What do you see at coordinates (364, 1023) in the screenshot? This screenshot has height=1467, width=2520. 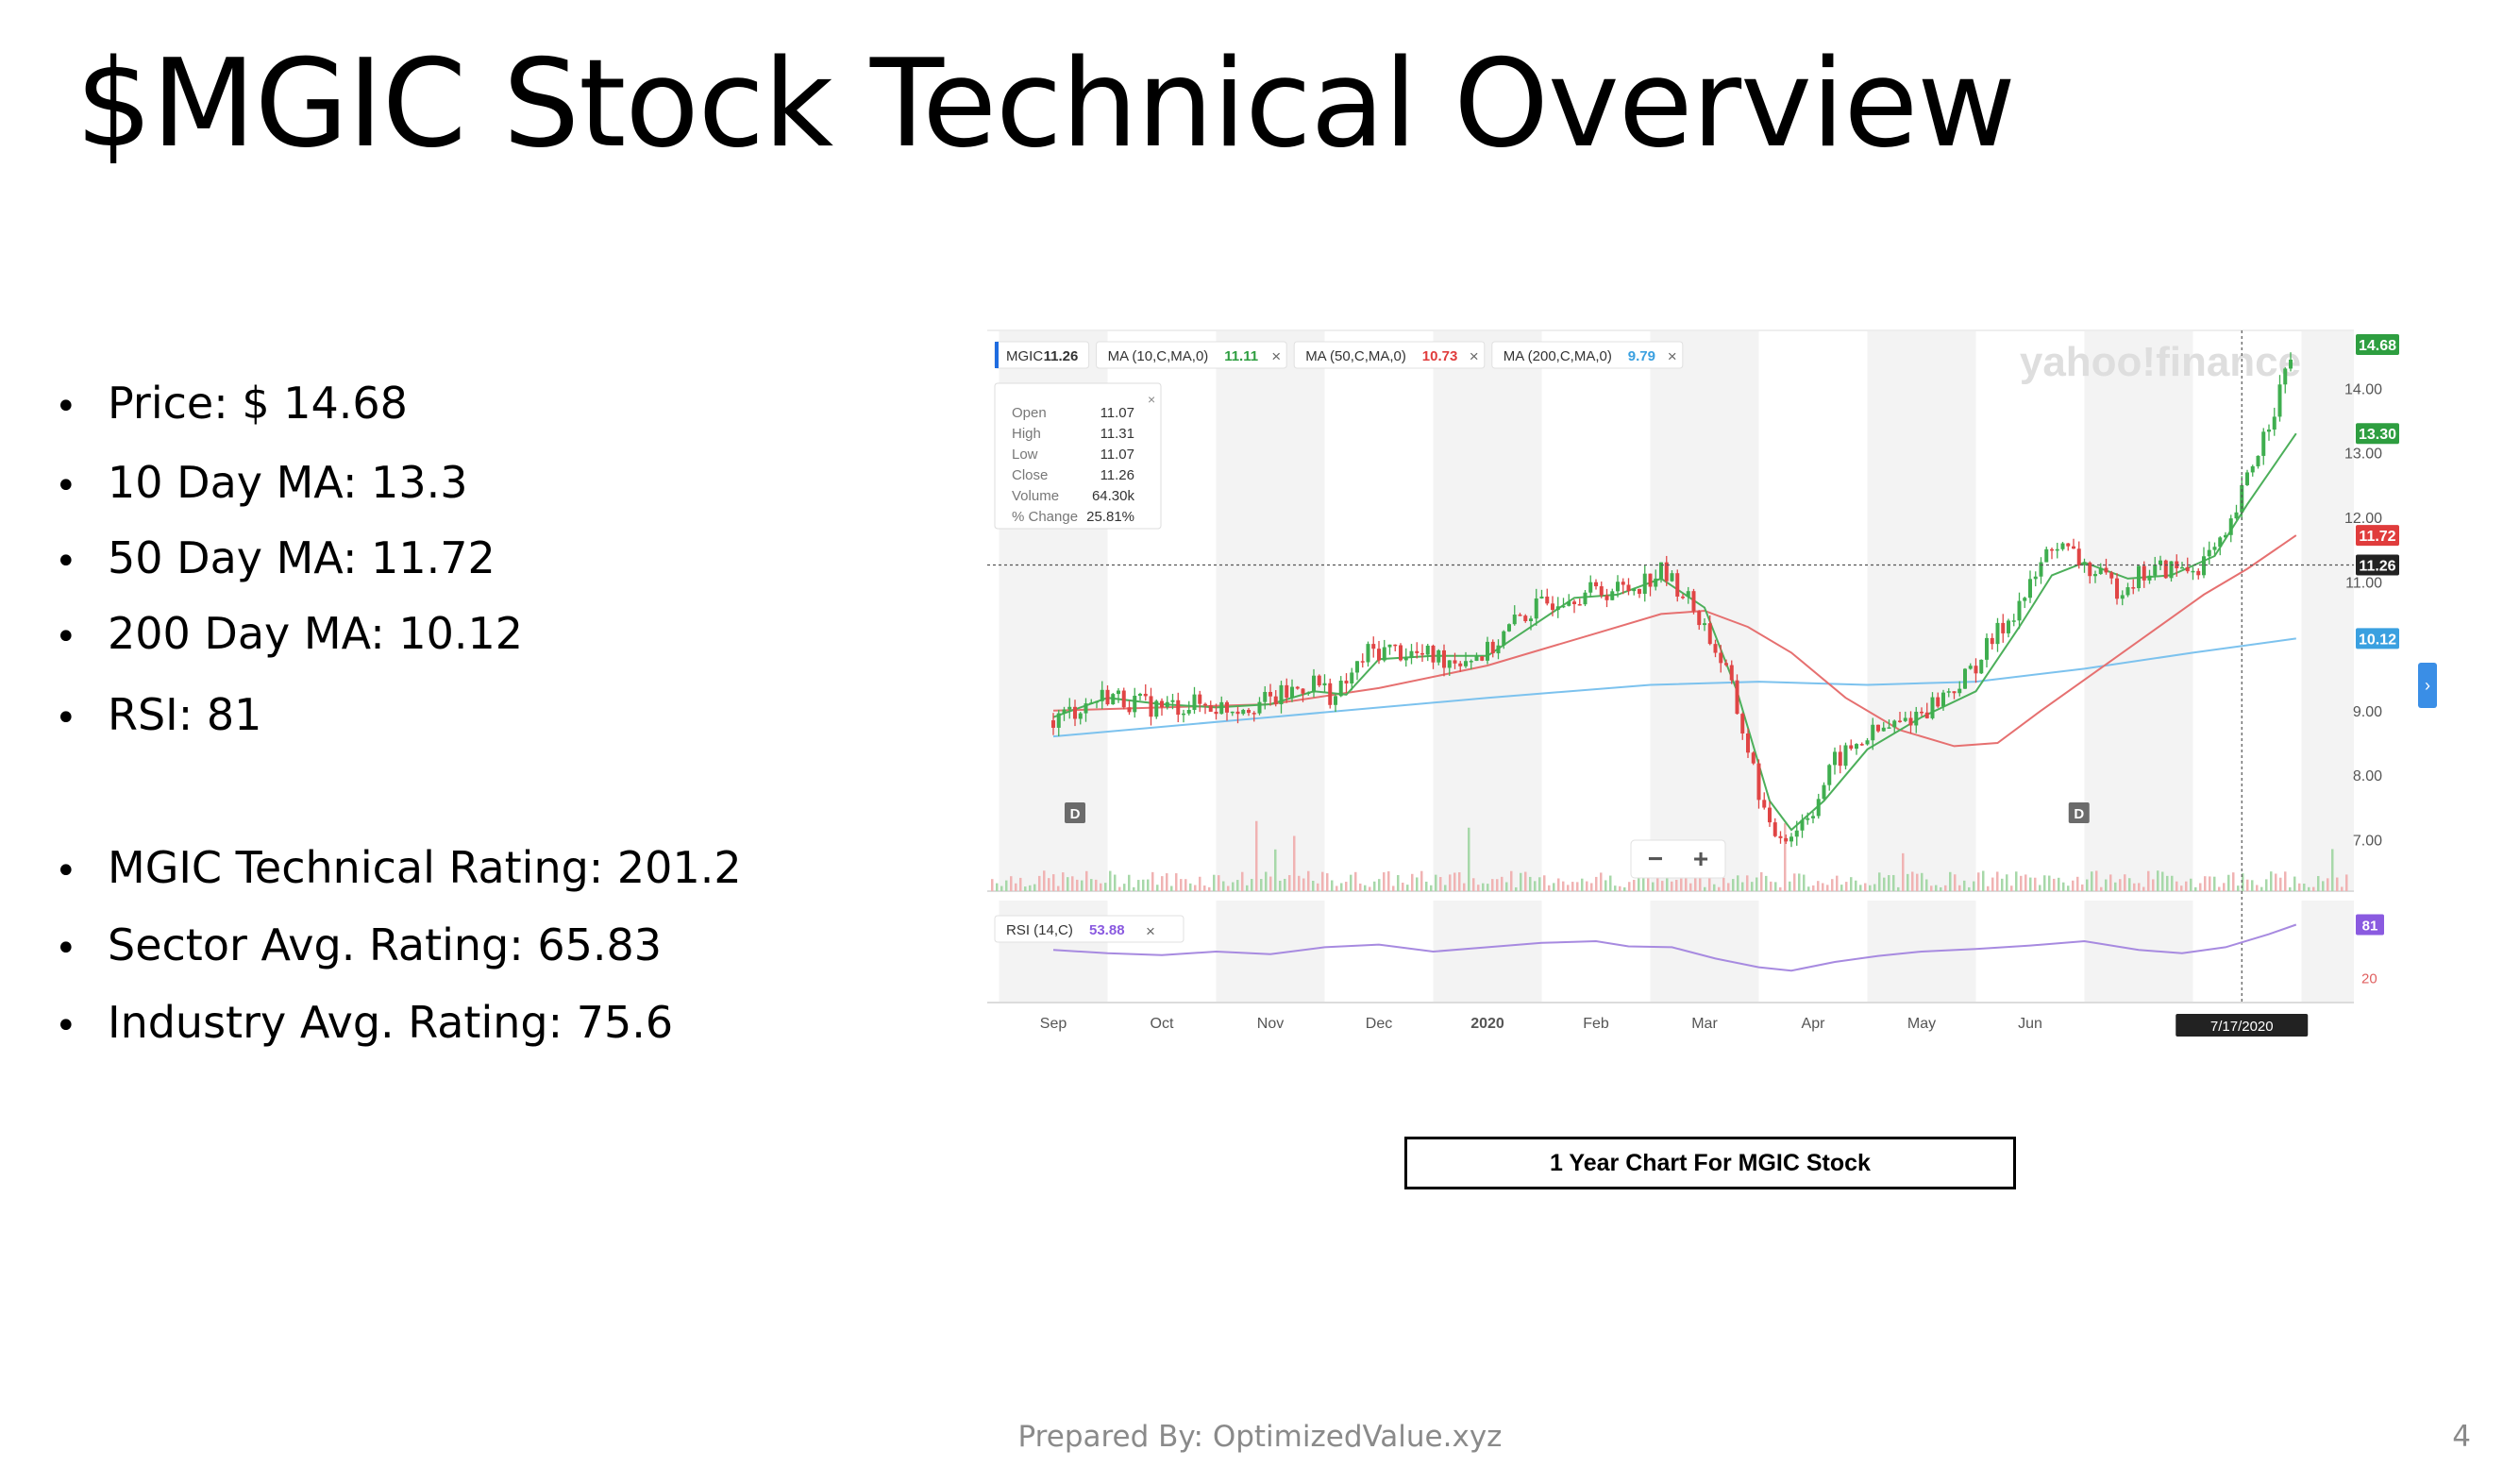 I see `bullet-industry-rating: • Industry Avg. Rating: 75.6` at bounding box center [364, 1023].